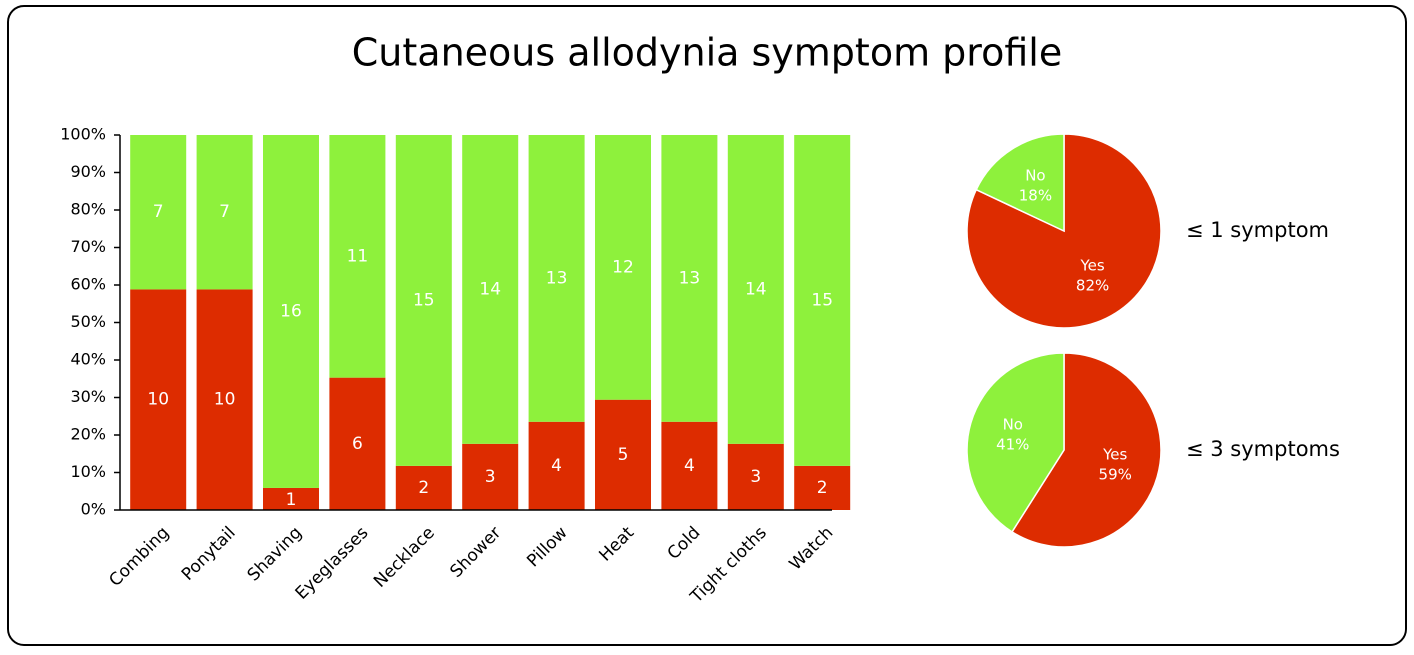  What do you see at coordinates (88, 471) in the screenshot?
I see `y-tick-label: 10%` at bounding box center [88, 471].